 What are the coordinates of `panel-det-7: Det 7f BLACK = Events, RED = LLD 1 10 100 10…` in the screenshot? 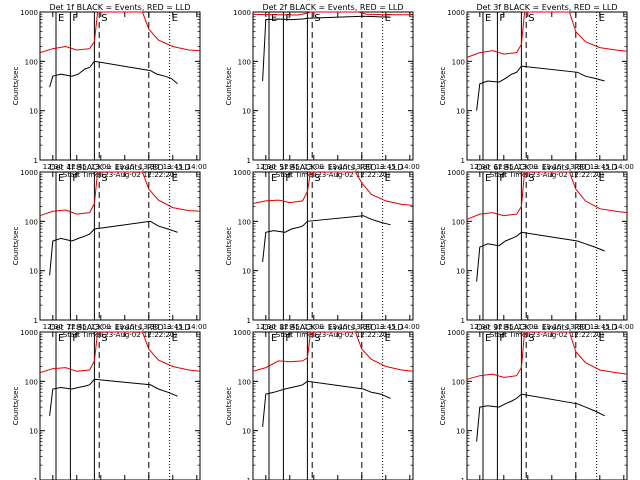 It's located at (106, 401).